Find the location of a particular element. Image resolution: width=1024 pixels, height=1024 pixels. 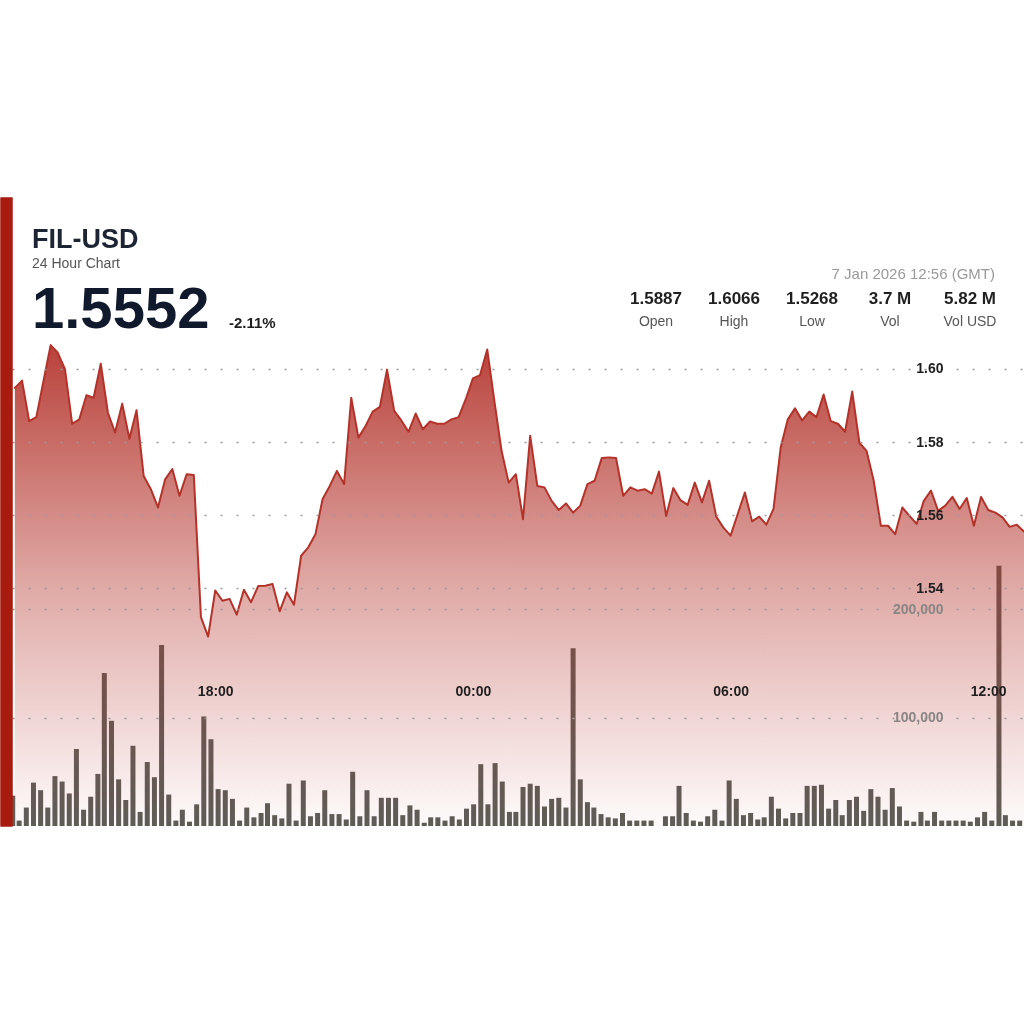

annotation: Vol USD is located at coordinates (970, 321).